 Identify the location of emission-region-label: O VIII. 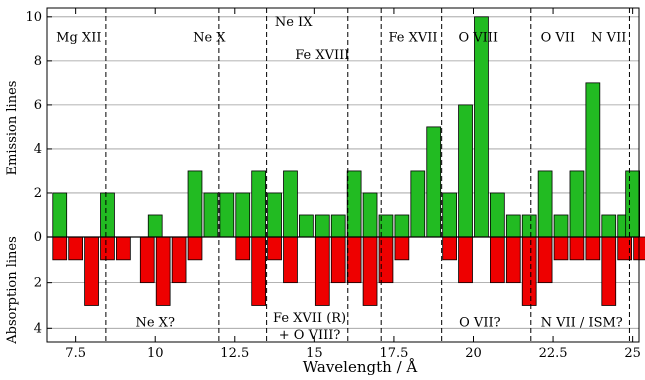
(478, 38).